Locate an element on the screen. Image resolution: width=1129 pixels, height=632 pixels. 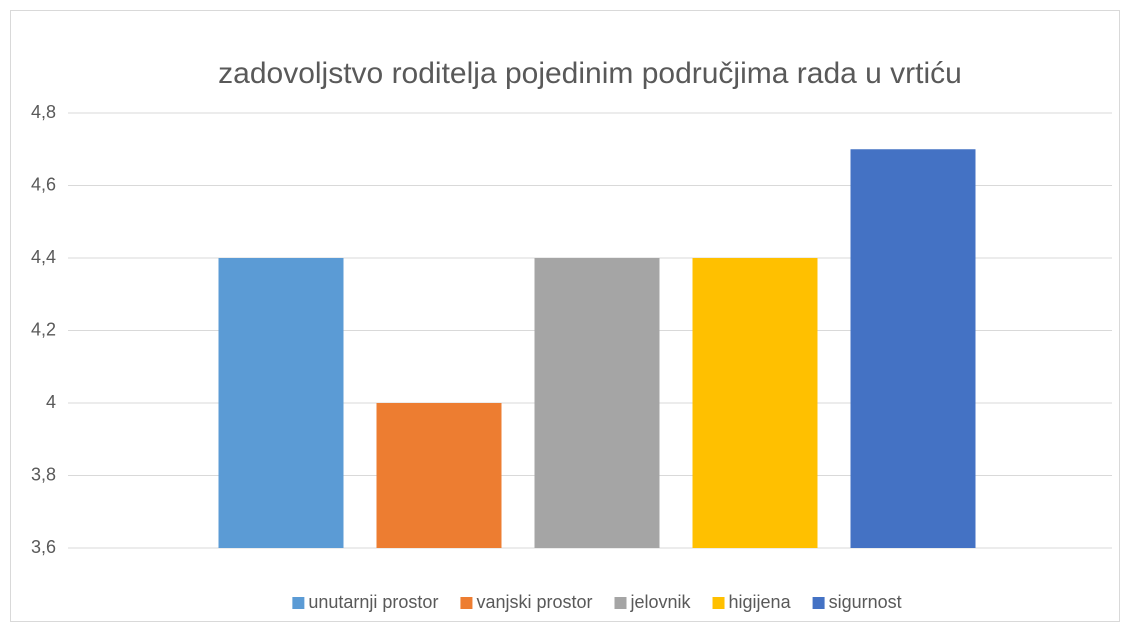
legend-label: vanjski prostor is located at coordinates (534, 602).